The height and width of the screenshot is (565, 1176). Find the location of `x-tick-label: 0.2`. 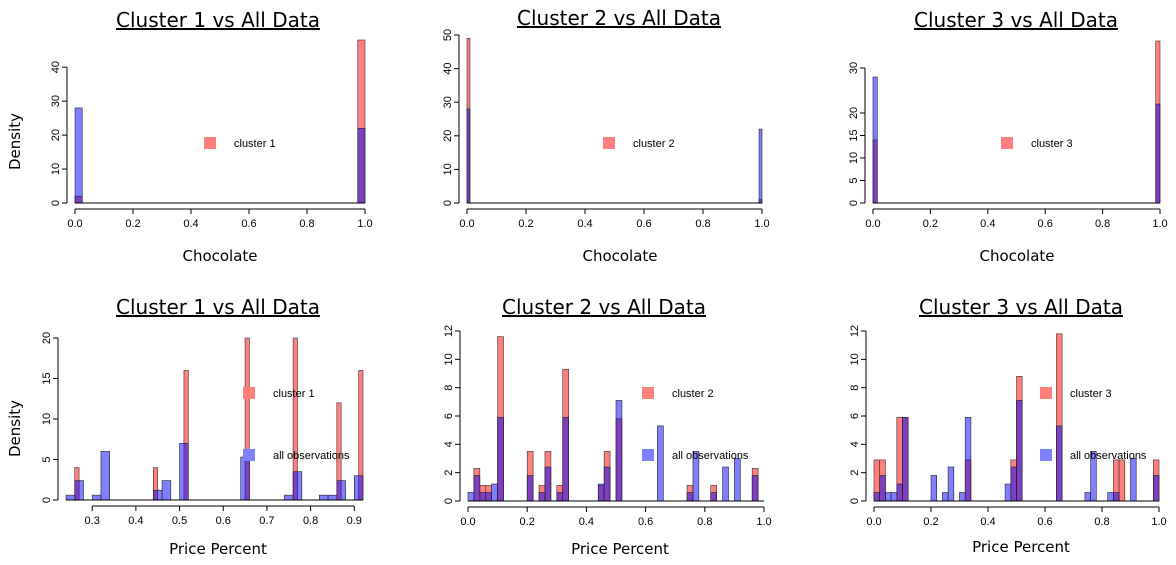

x-tick-label: 0.2 is located at coordinates (930, 224).